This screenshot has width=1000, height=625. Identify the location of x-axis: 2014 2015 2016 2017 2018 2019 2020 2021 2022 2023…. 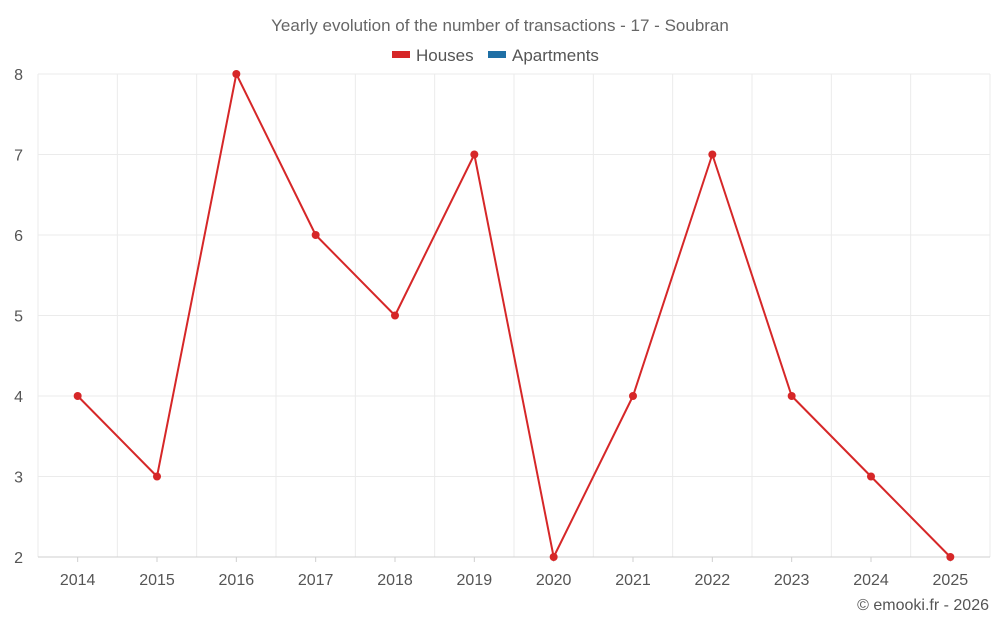
(514, 572).